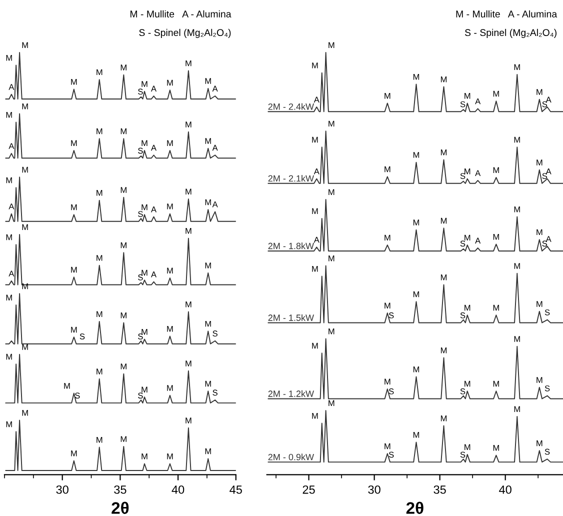  Describe the element at coordinates (308, 489) in the screenshot. I see `x-tick-label: 25` at that location.